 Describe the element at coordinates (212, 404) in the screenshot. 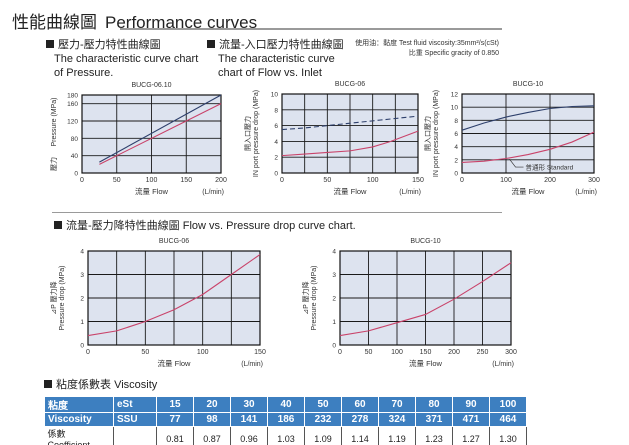

I see `table-cell: 20` at that location.